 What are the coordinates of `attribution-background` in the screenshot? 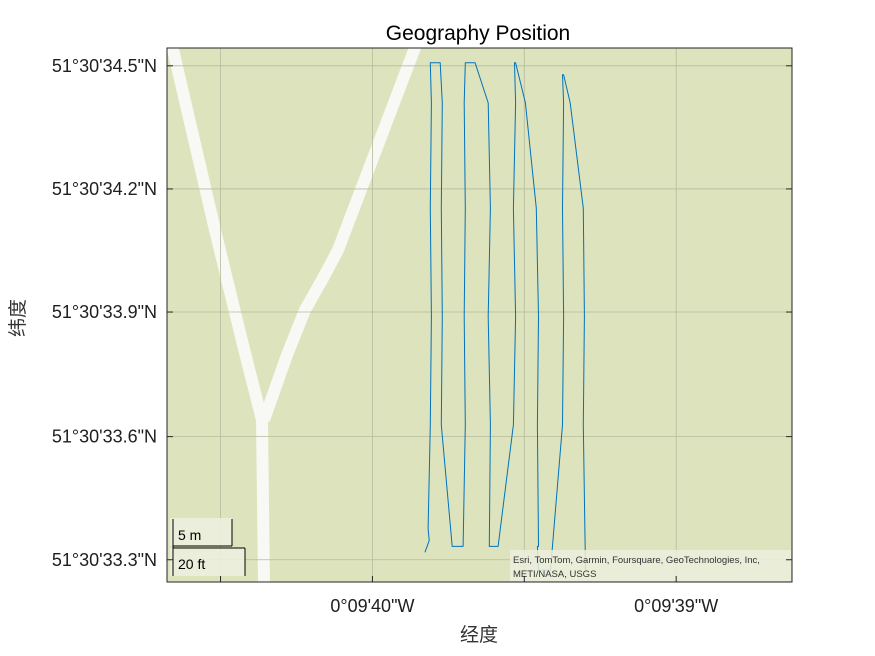 It's located at (650, 565).